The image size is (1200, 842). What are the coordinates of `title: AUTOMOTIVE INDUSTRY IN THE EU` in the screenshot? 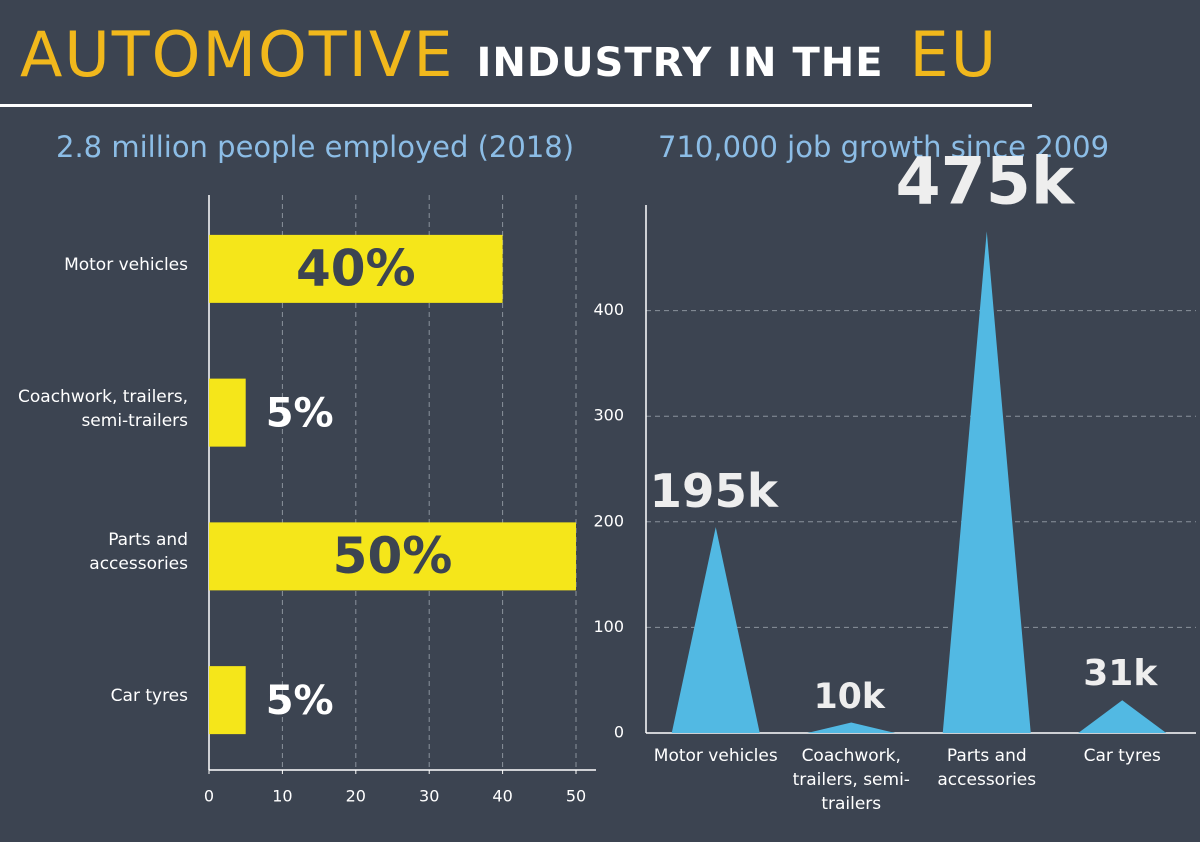 It's located at (509, 54).